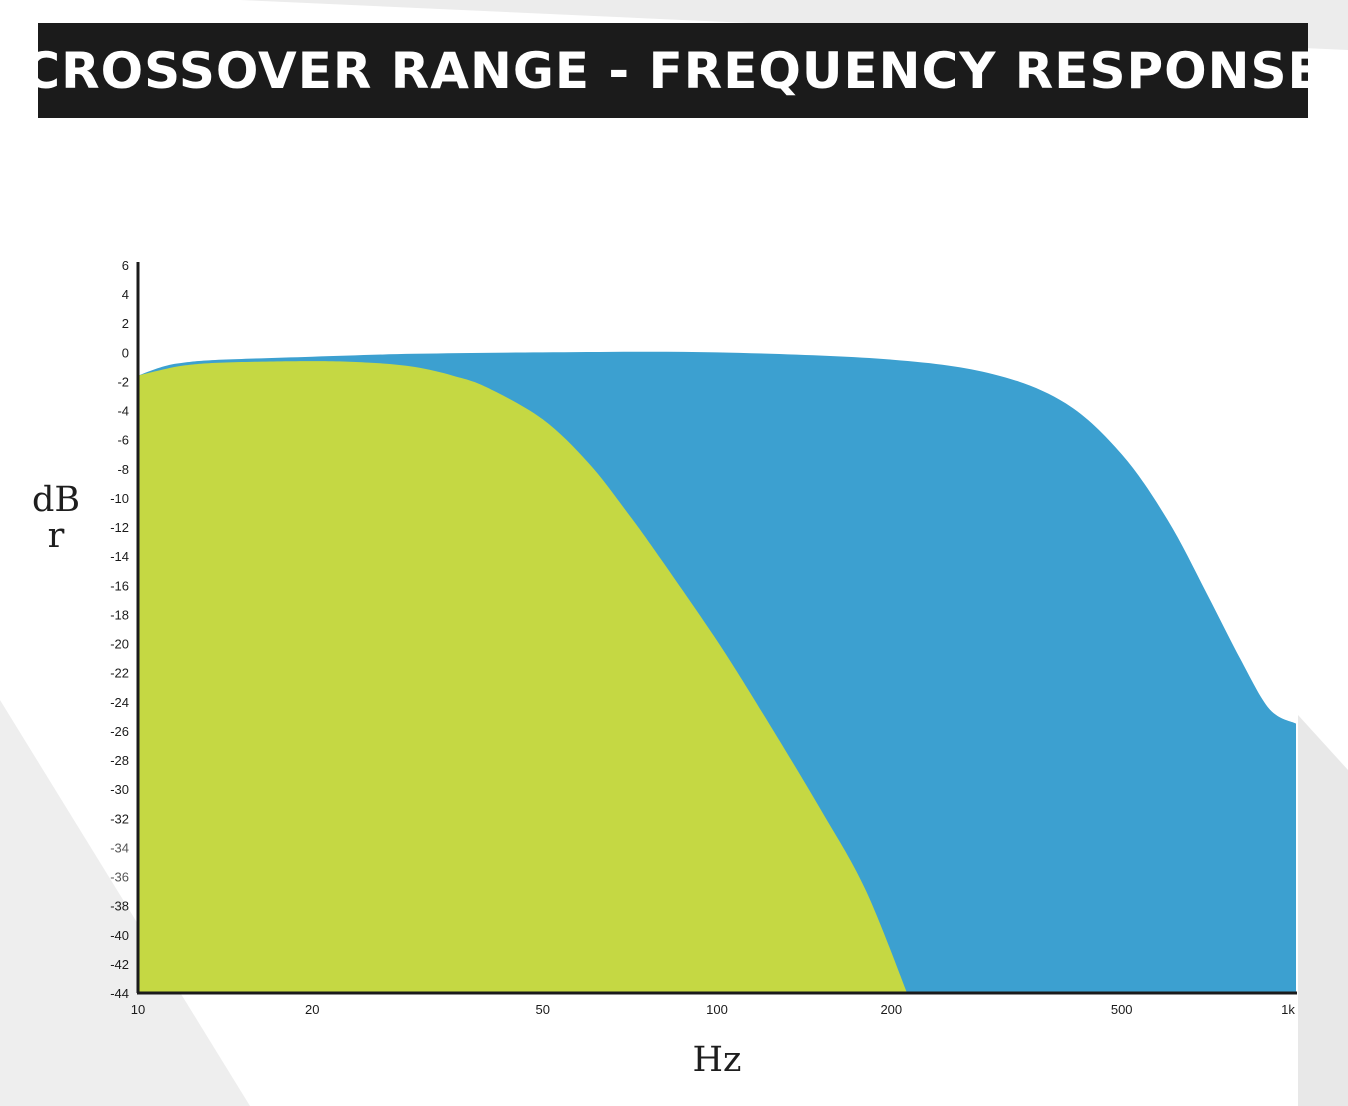 The image size is (1348, 1106). Describe the element at coordinates (119, 527) in the screenshot. I see `y-tick-label: -12` at that location.